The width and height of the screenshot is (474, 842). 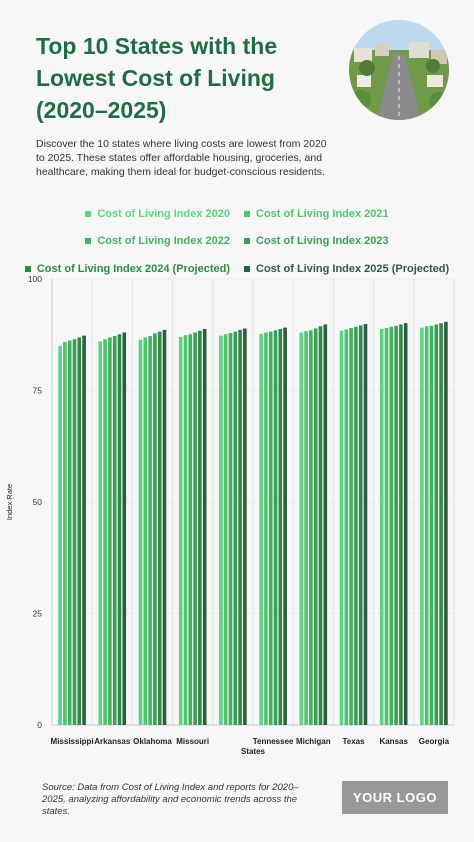 I want to click on legend-item-2020: Cost of Living Index 2020, so click(x=157, y=214).